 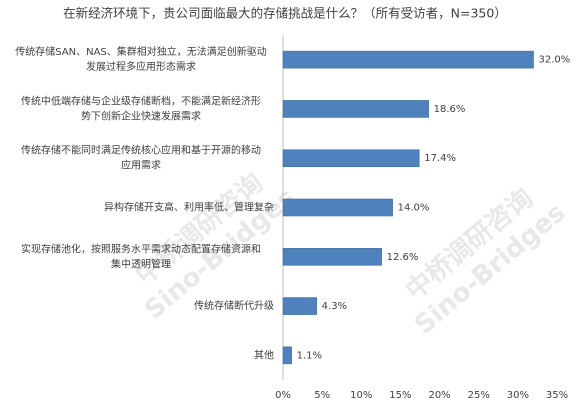 What do you see at coordinates (439, 395) in the screenshot?
I see `x-tick-label: 20%` at bounding box center [439, 395].